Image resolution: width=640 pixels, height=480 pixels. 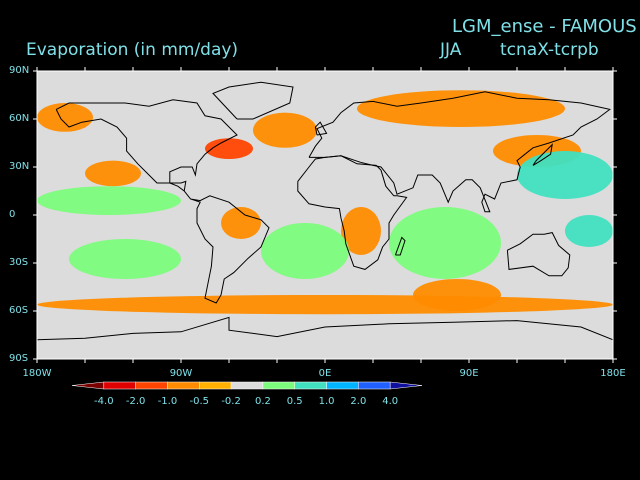 What do you see at coordinates (544, 26) in the screenshot?
I see `plot-title: LGM_ense - FAMOUS` at bounding box center [544, 26].